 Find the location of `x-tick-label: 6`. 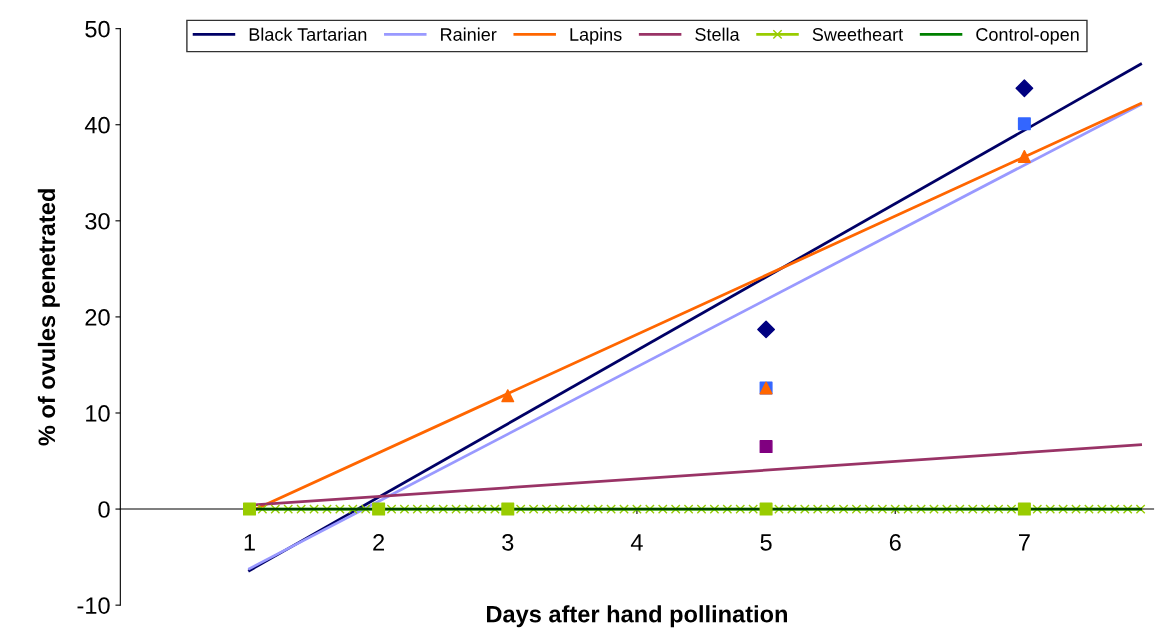

x-tick-label: 6 is located at coordinates (895, 542).